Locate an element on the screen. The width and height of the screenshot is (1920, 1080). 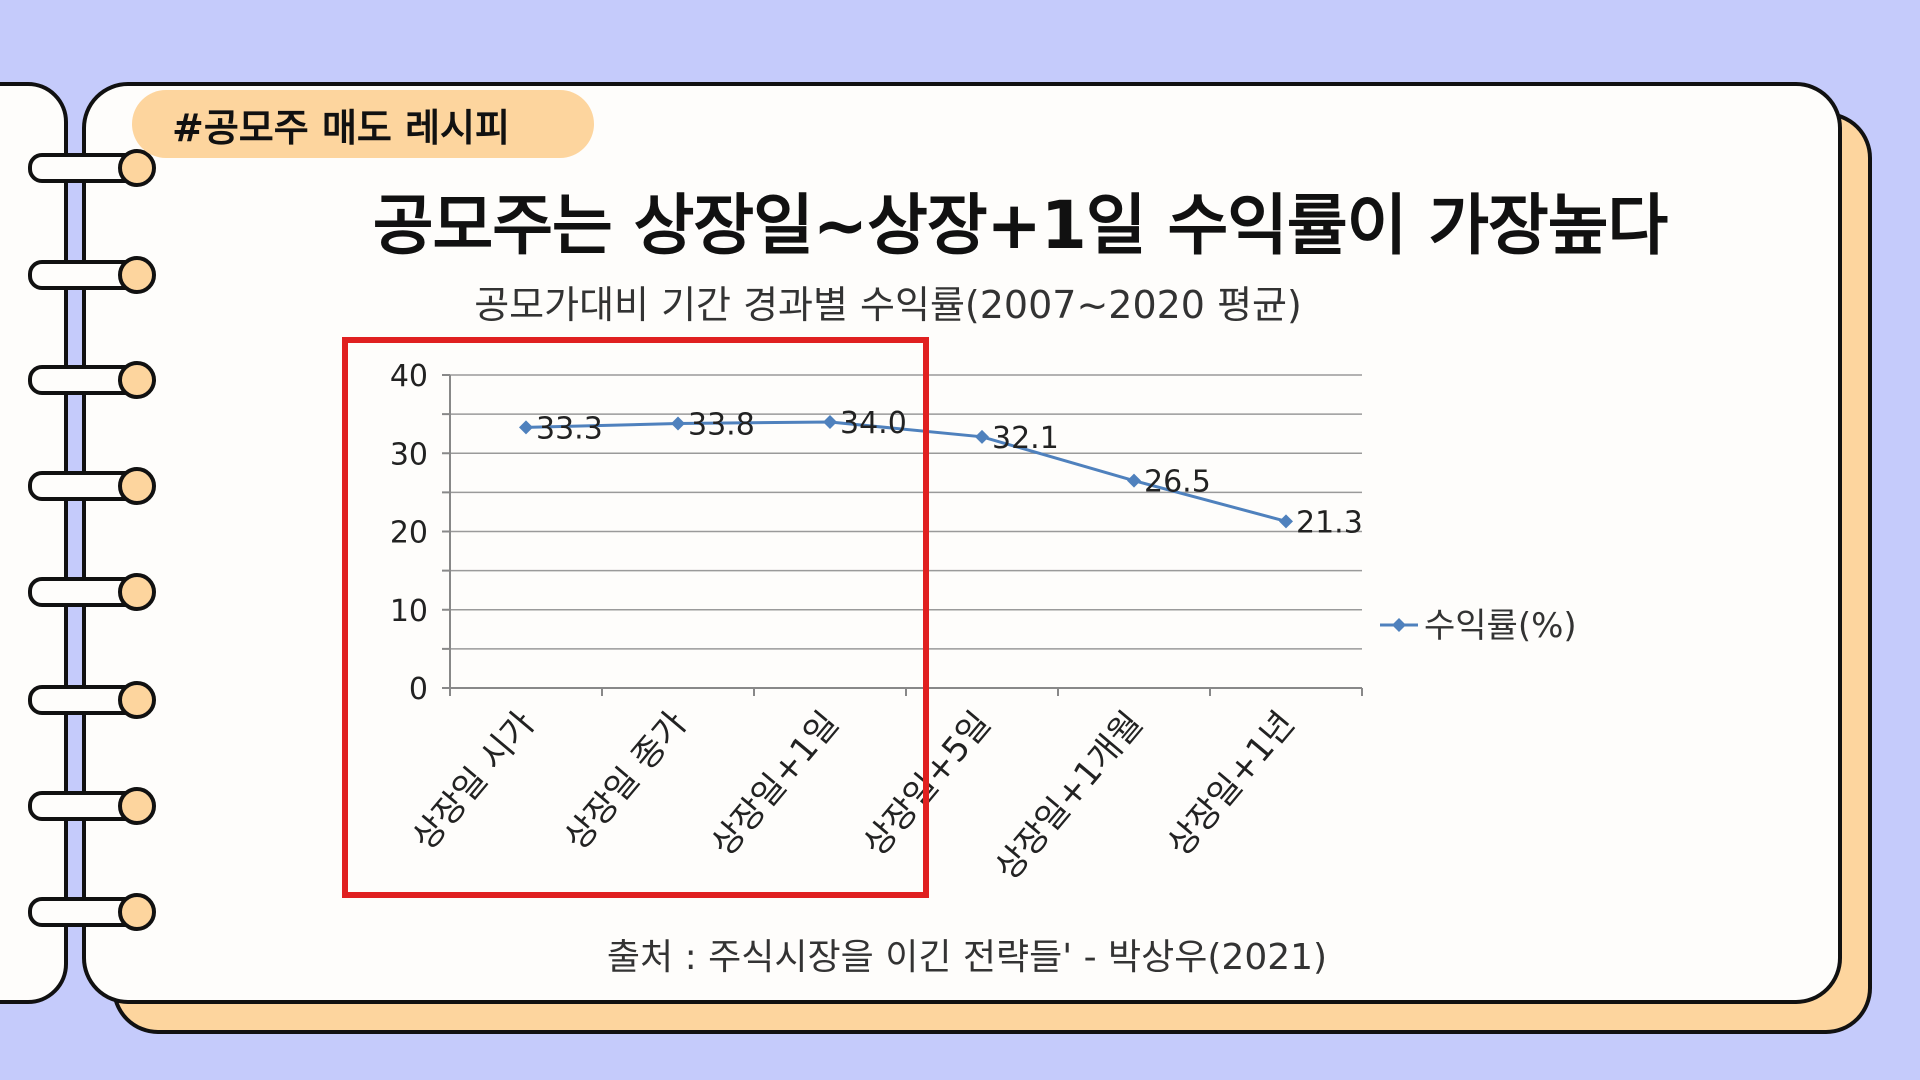
series-points is located at coordinates (906, 471).